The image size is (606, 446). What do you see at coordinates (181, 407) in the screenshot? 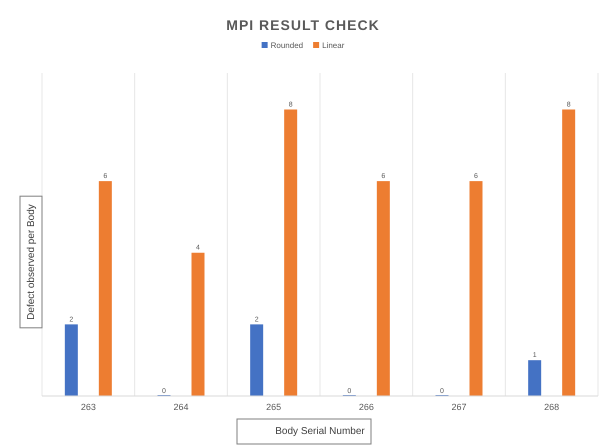
I see `x-tick-label: 264` at bounding box center [181, 407].